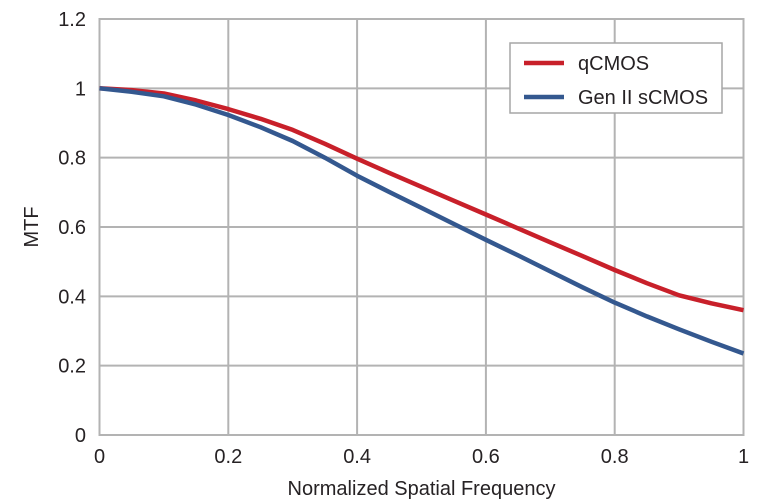  I want to click on y-tick-label: 1, so click(80, 89).